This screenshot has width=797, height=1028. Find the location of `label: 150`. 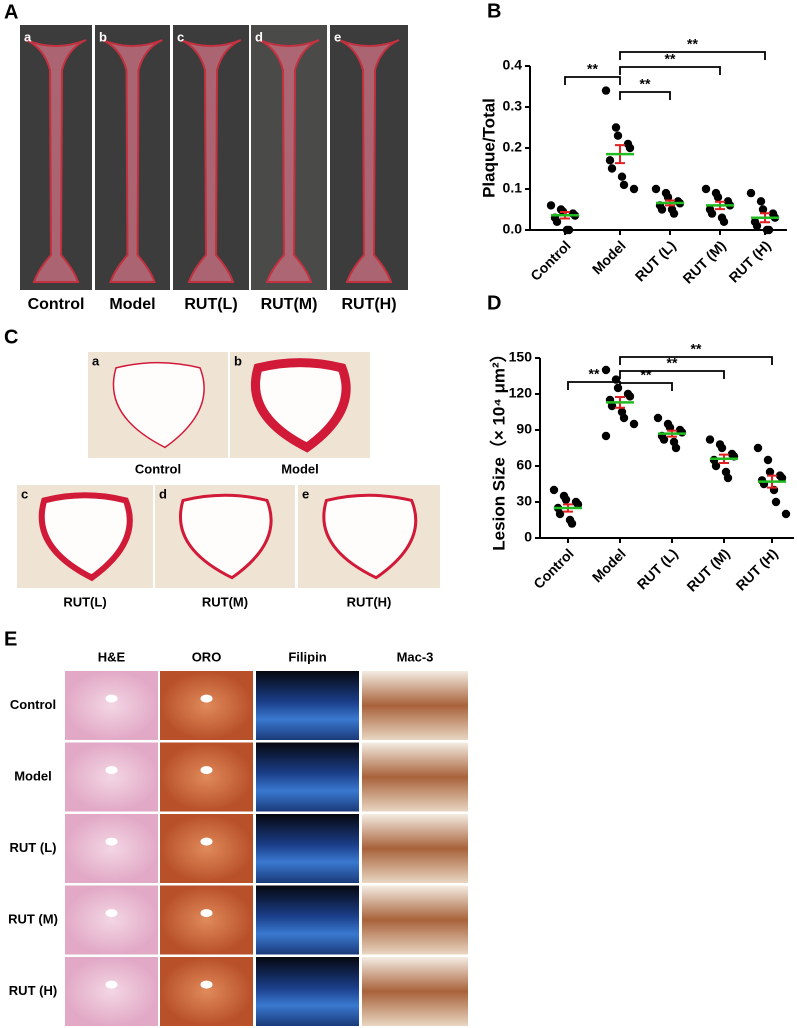

label: 150 is located at coordinates (521, 357).